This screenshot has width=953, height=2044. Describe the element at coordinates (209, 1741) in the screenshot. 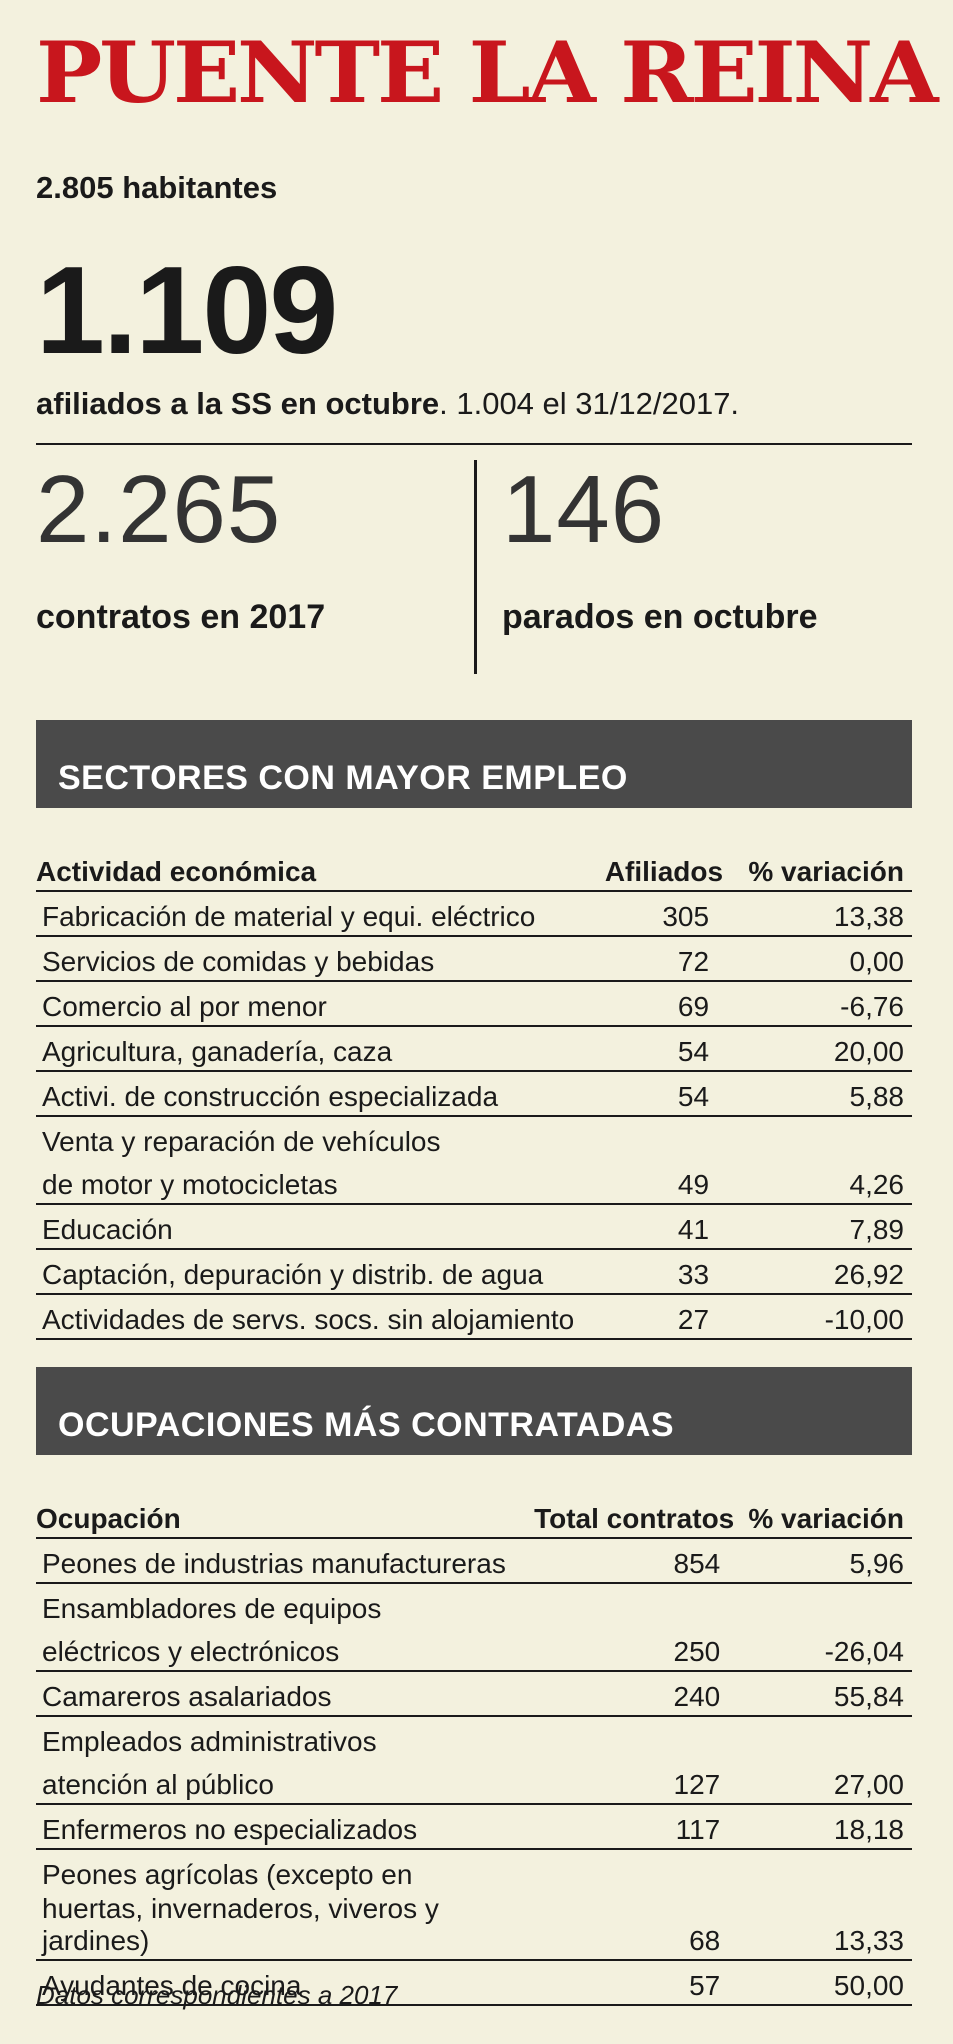

I see `row-label: Empleados administrativos` at that location.